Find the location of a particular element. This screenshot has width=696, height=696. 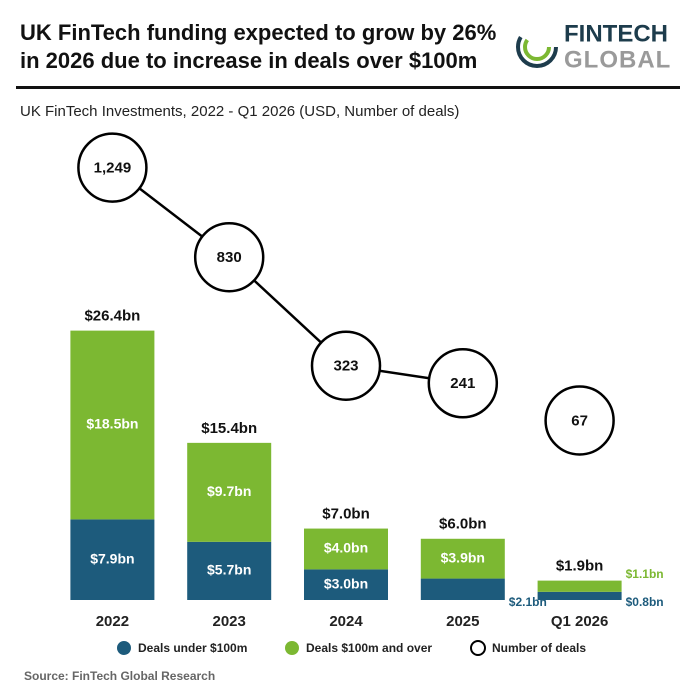

source: Source: FinTech Global Research is located at coordinates (119, 676).